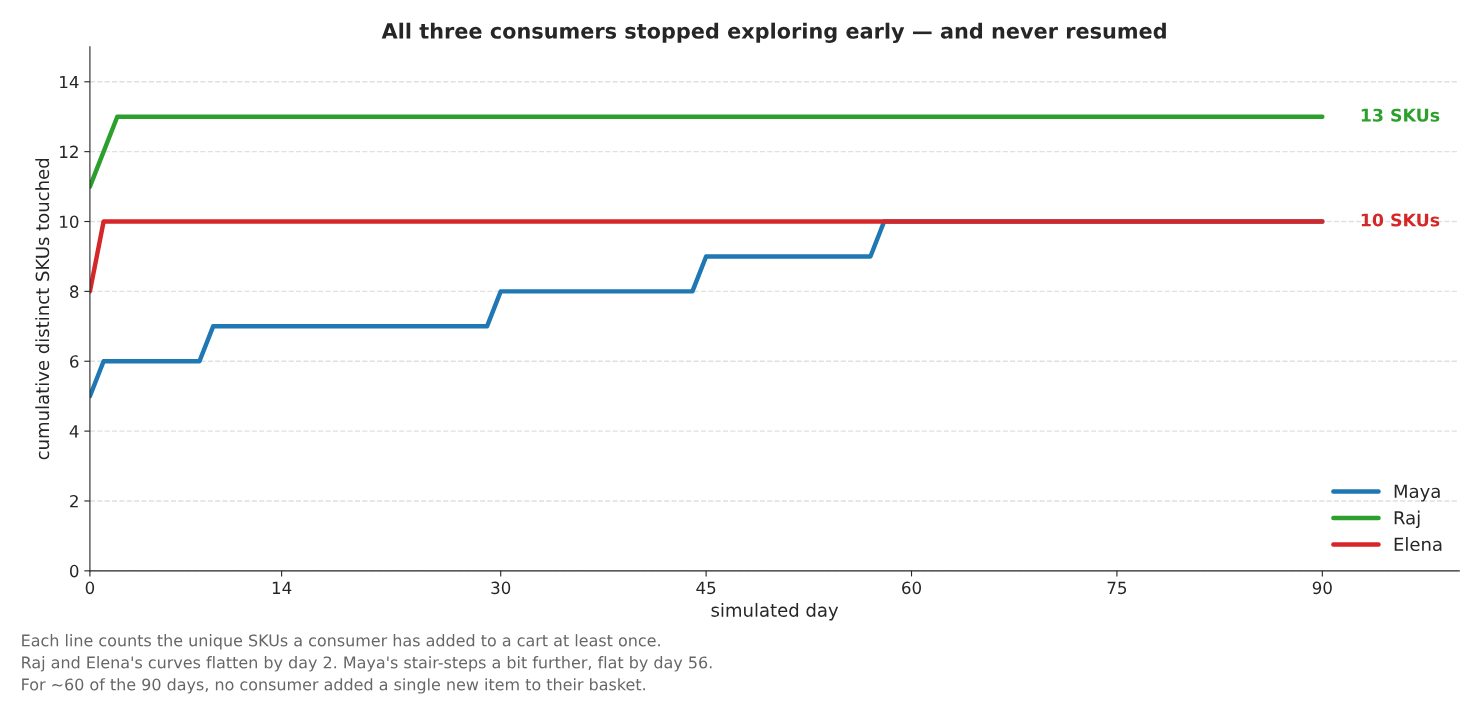 This screenshot has width=1474, height=710. What do you see at coordinates (773, 33) in the screenshot?
I see `chart-title: All three consumers stopped exploring early — and never resumed` at bounding box center [773, 33].